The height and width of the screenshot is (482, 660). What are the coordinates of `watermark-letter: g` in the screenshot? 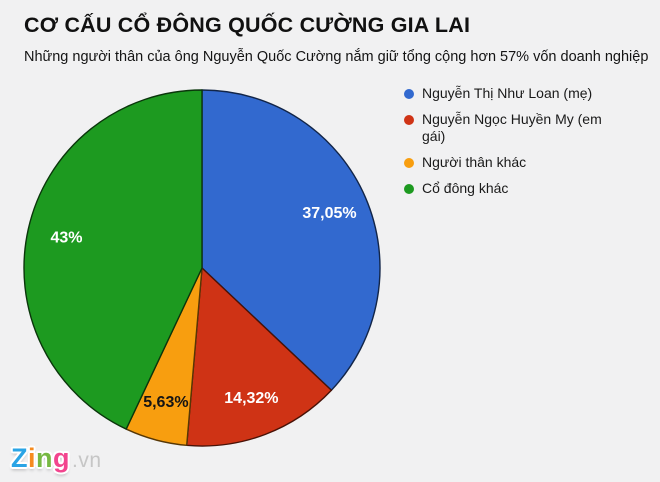 It's located at (62, 458).